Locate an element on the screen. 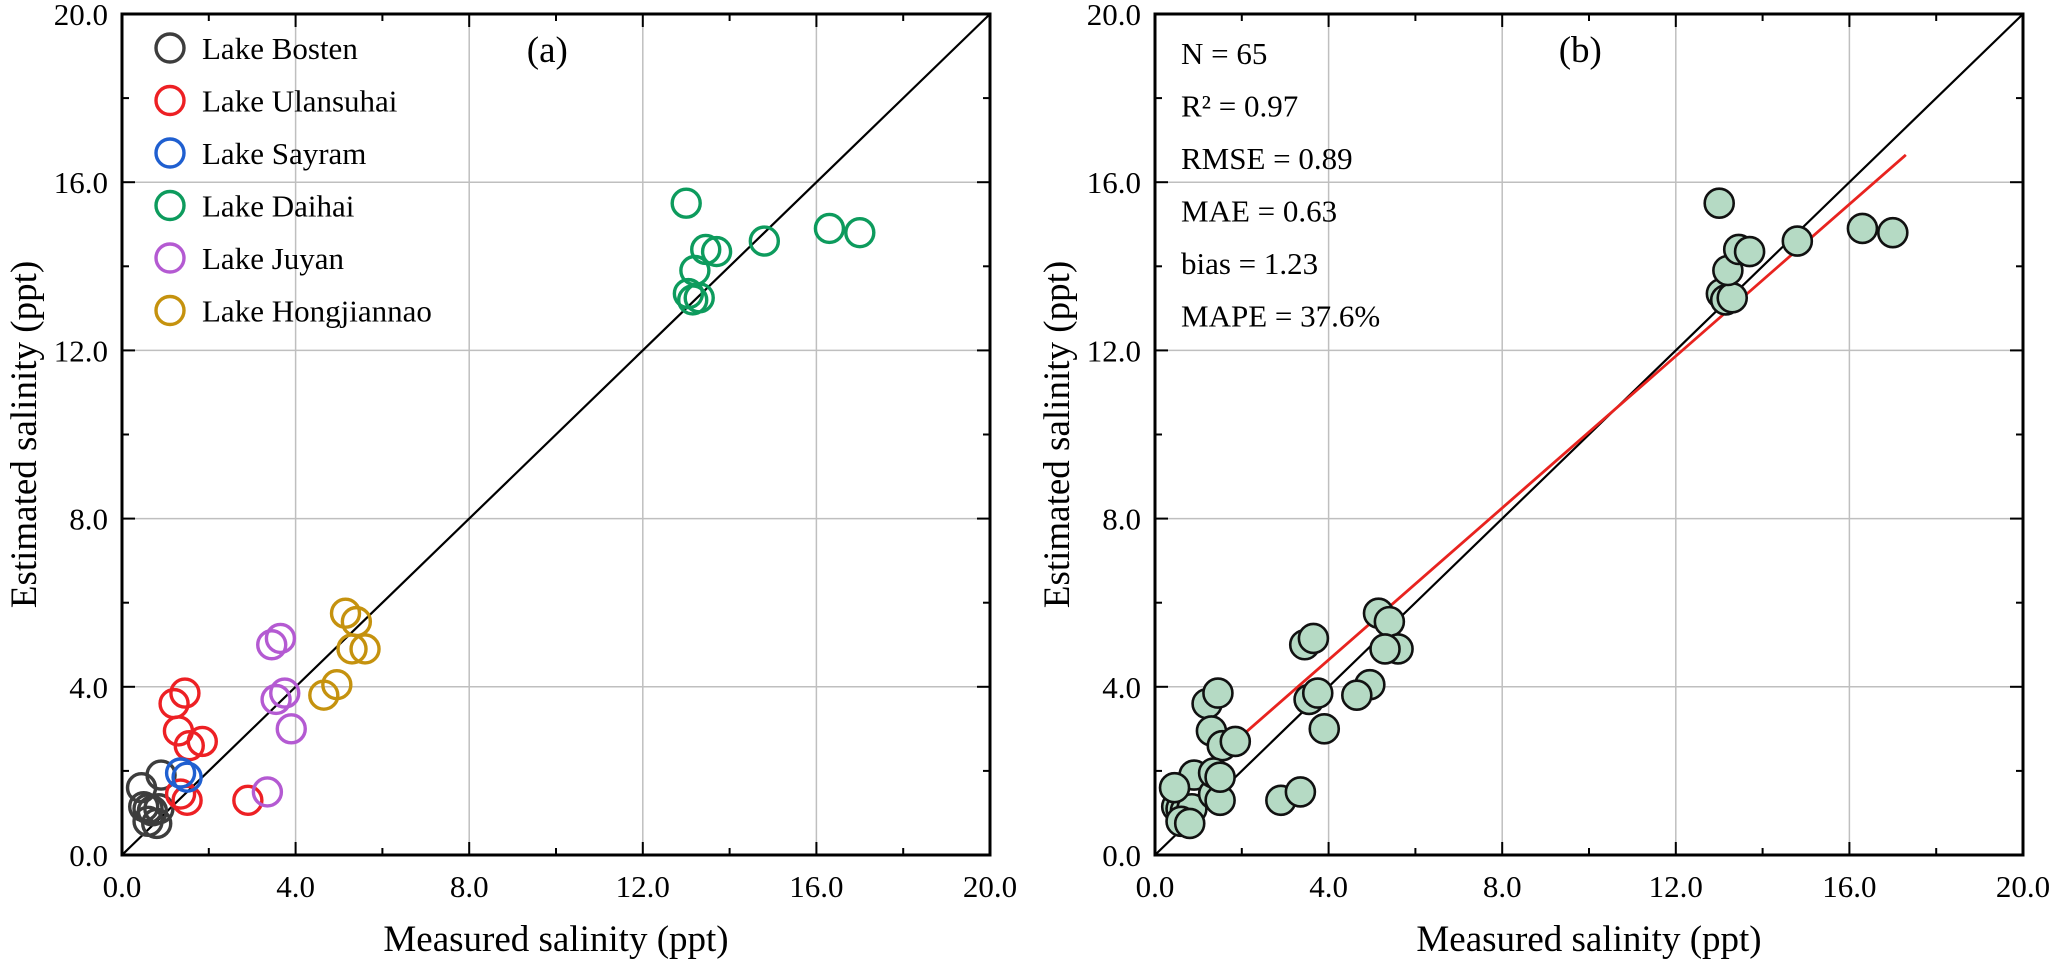  legend-label-lake-daihai: Lake Daihai is located at coordinates (278, 206).